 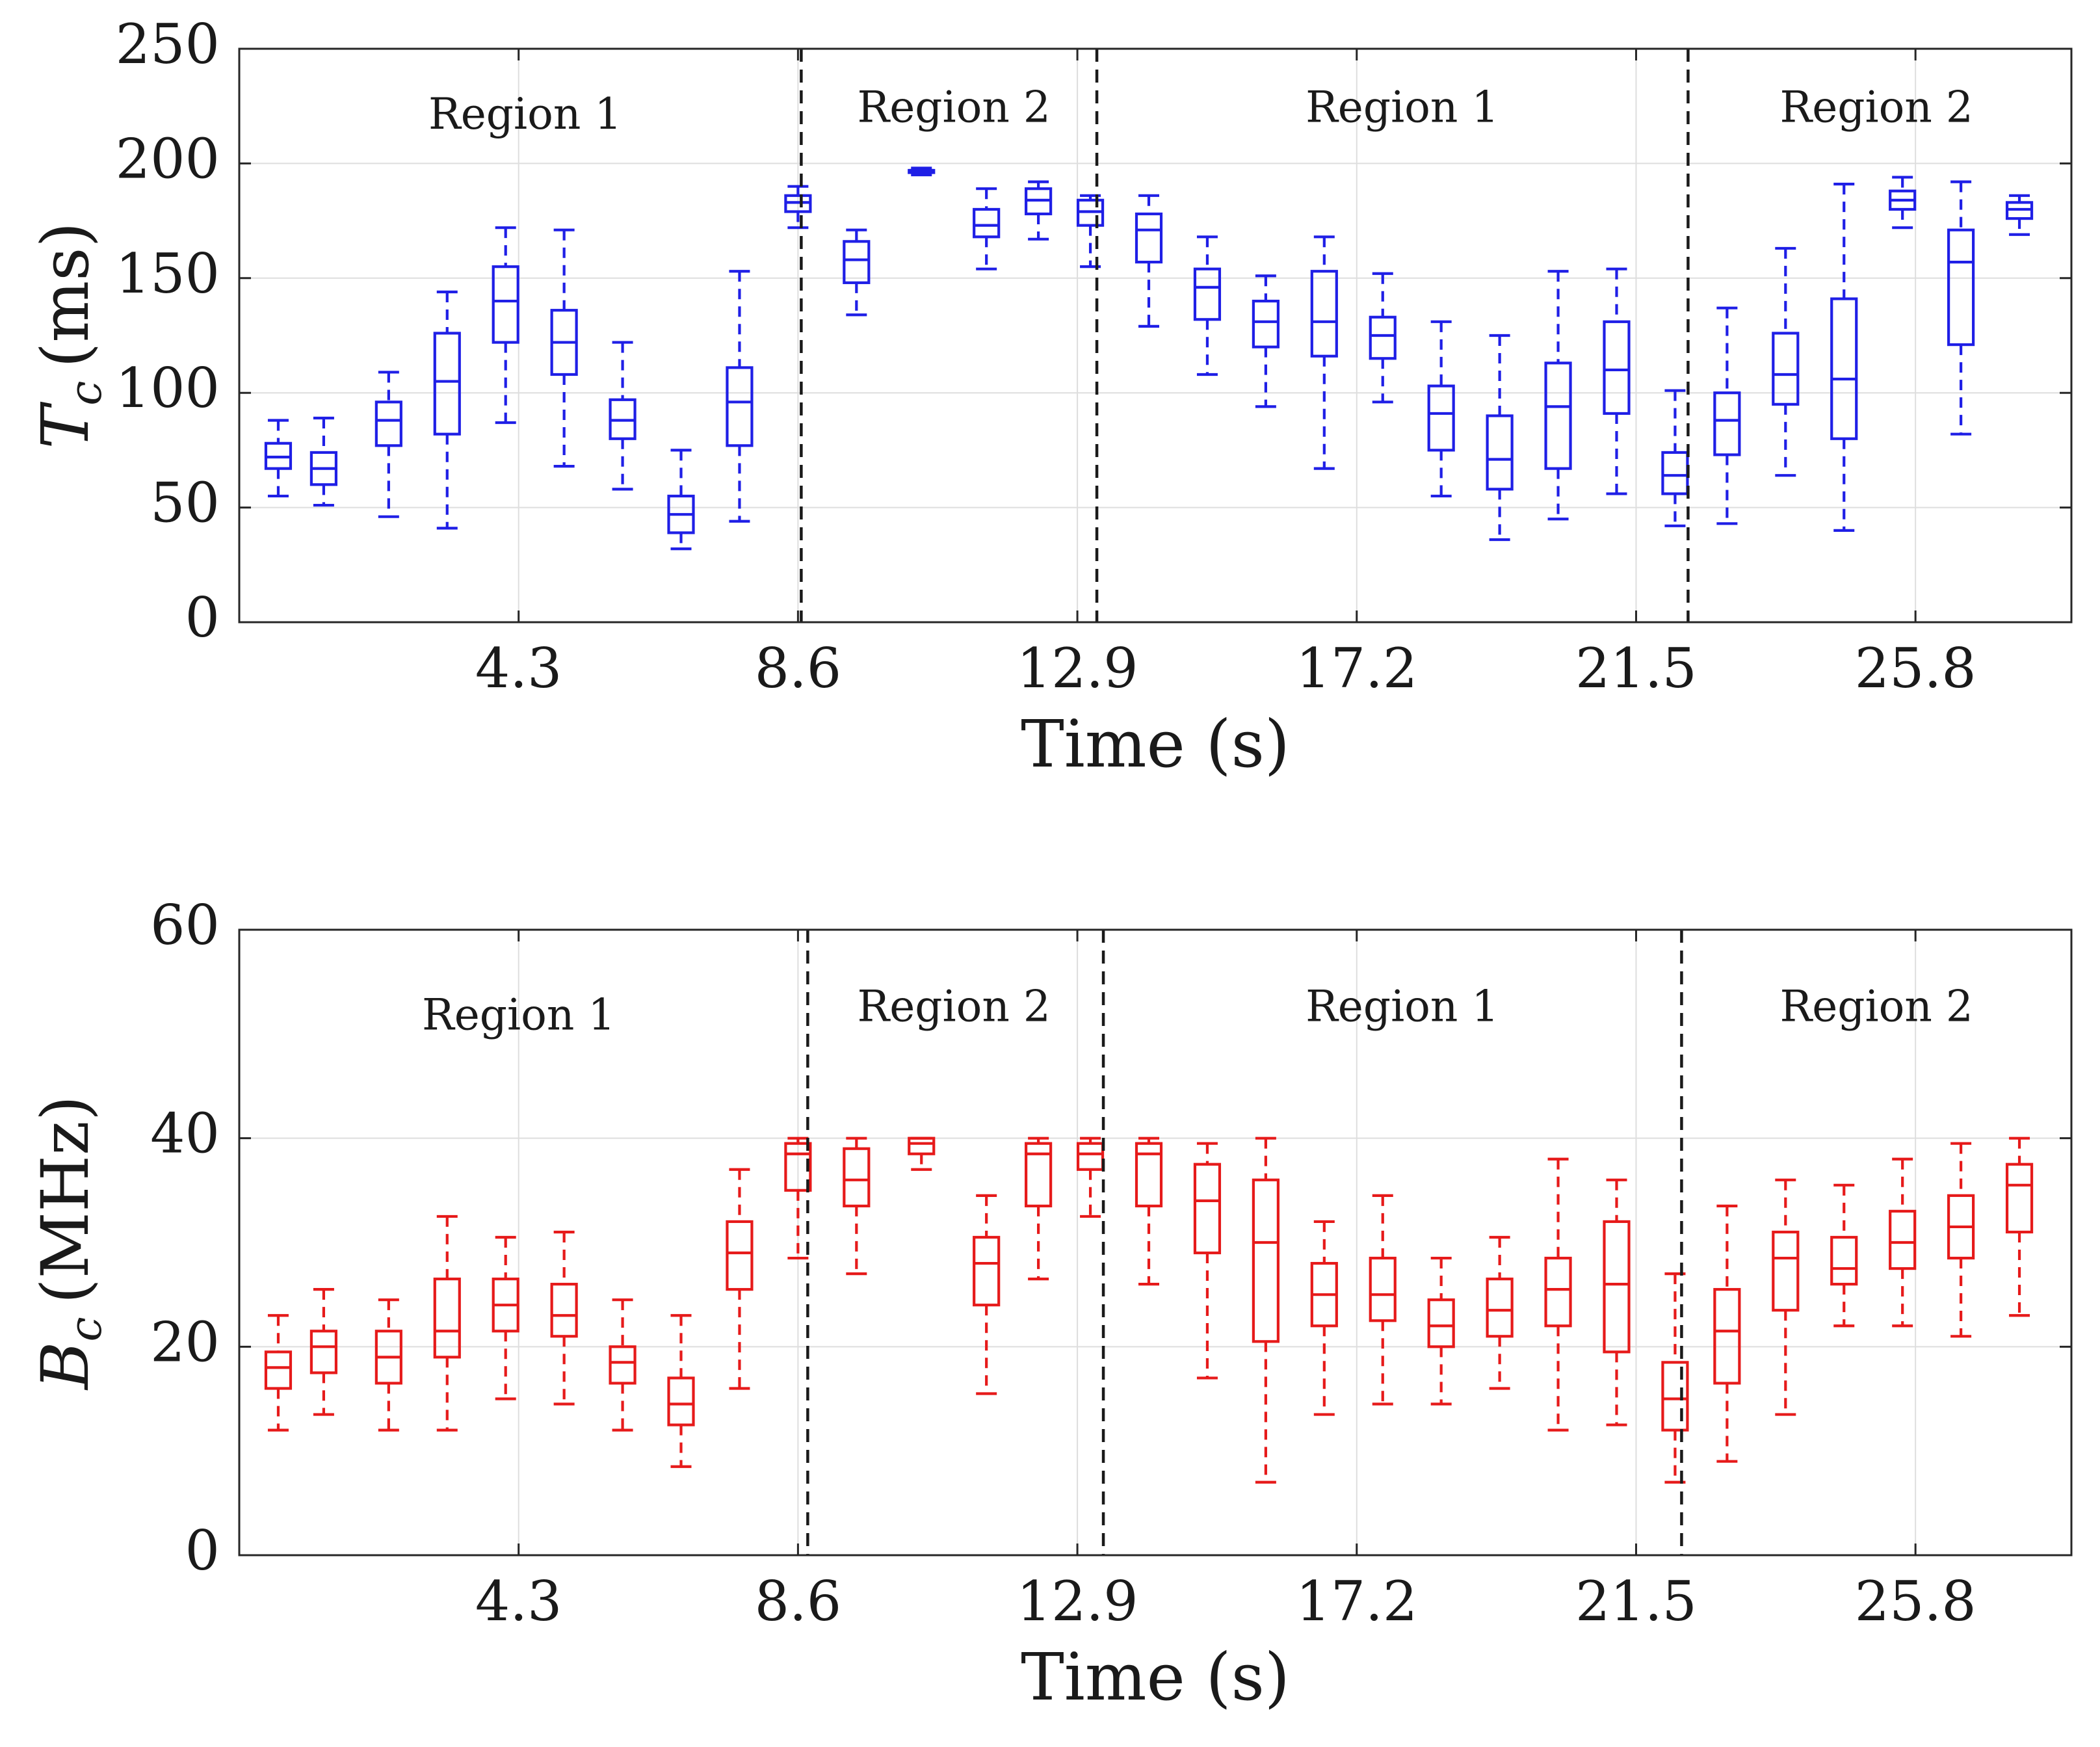 What do you see at coordinates (168, 274) in the screenshot?
I see `y-tick-label: 150` at bounding box center [168, 274].